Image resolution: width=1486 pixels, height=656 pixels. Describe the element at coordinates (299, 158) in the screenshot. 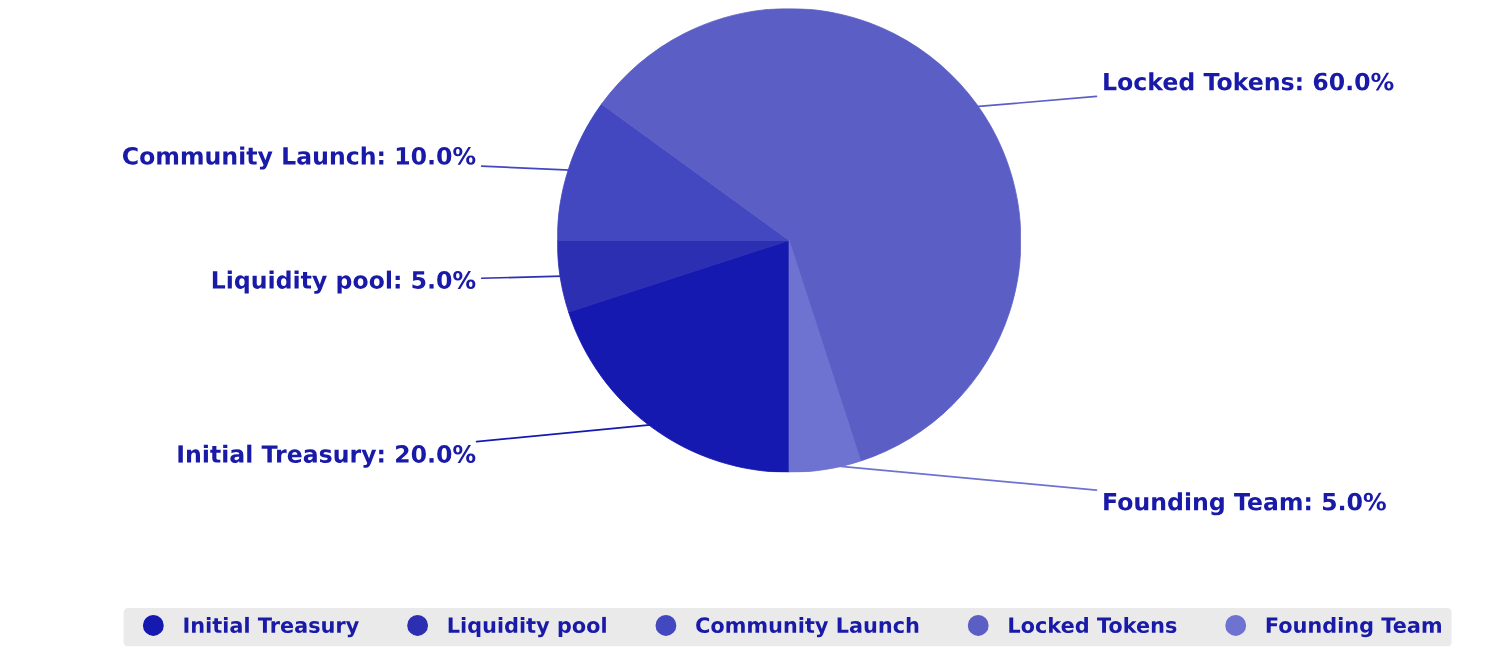

I see `data-label: Community Launch: 10.0%` at that location.